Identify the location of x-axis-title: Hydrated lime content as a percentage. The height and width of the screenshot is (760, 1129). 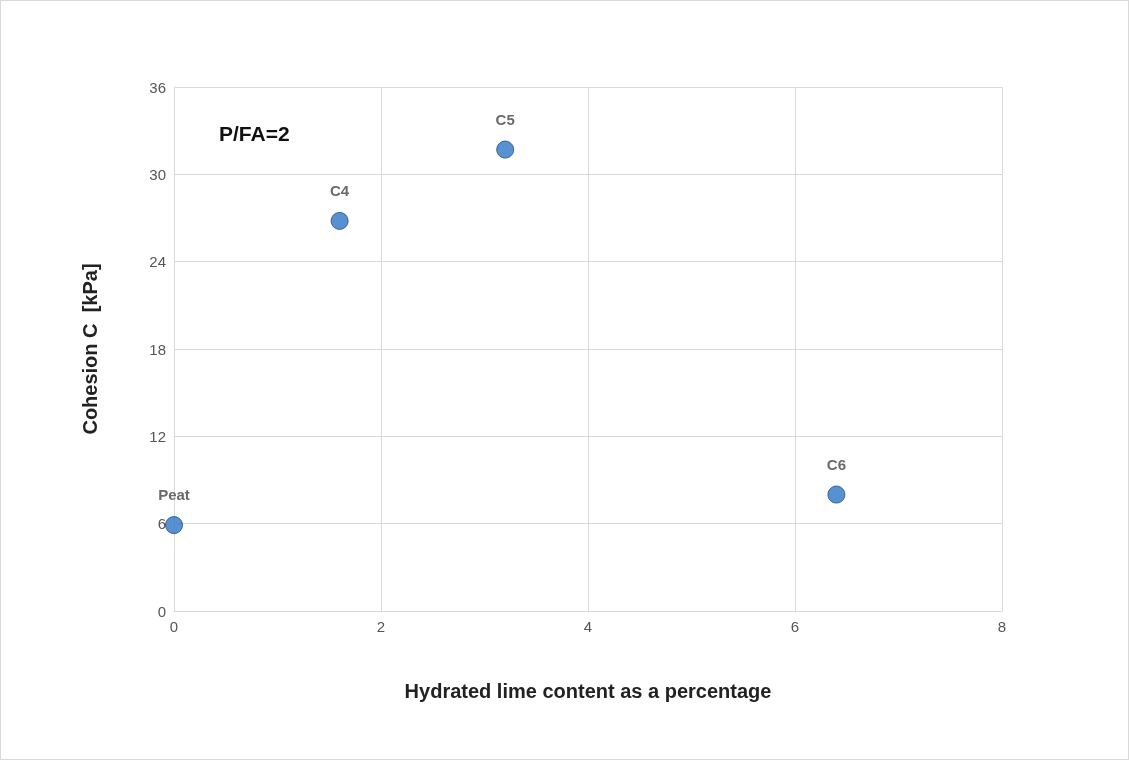
(588, 691).